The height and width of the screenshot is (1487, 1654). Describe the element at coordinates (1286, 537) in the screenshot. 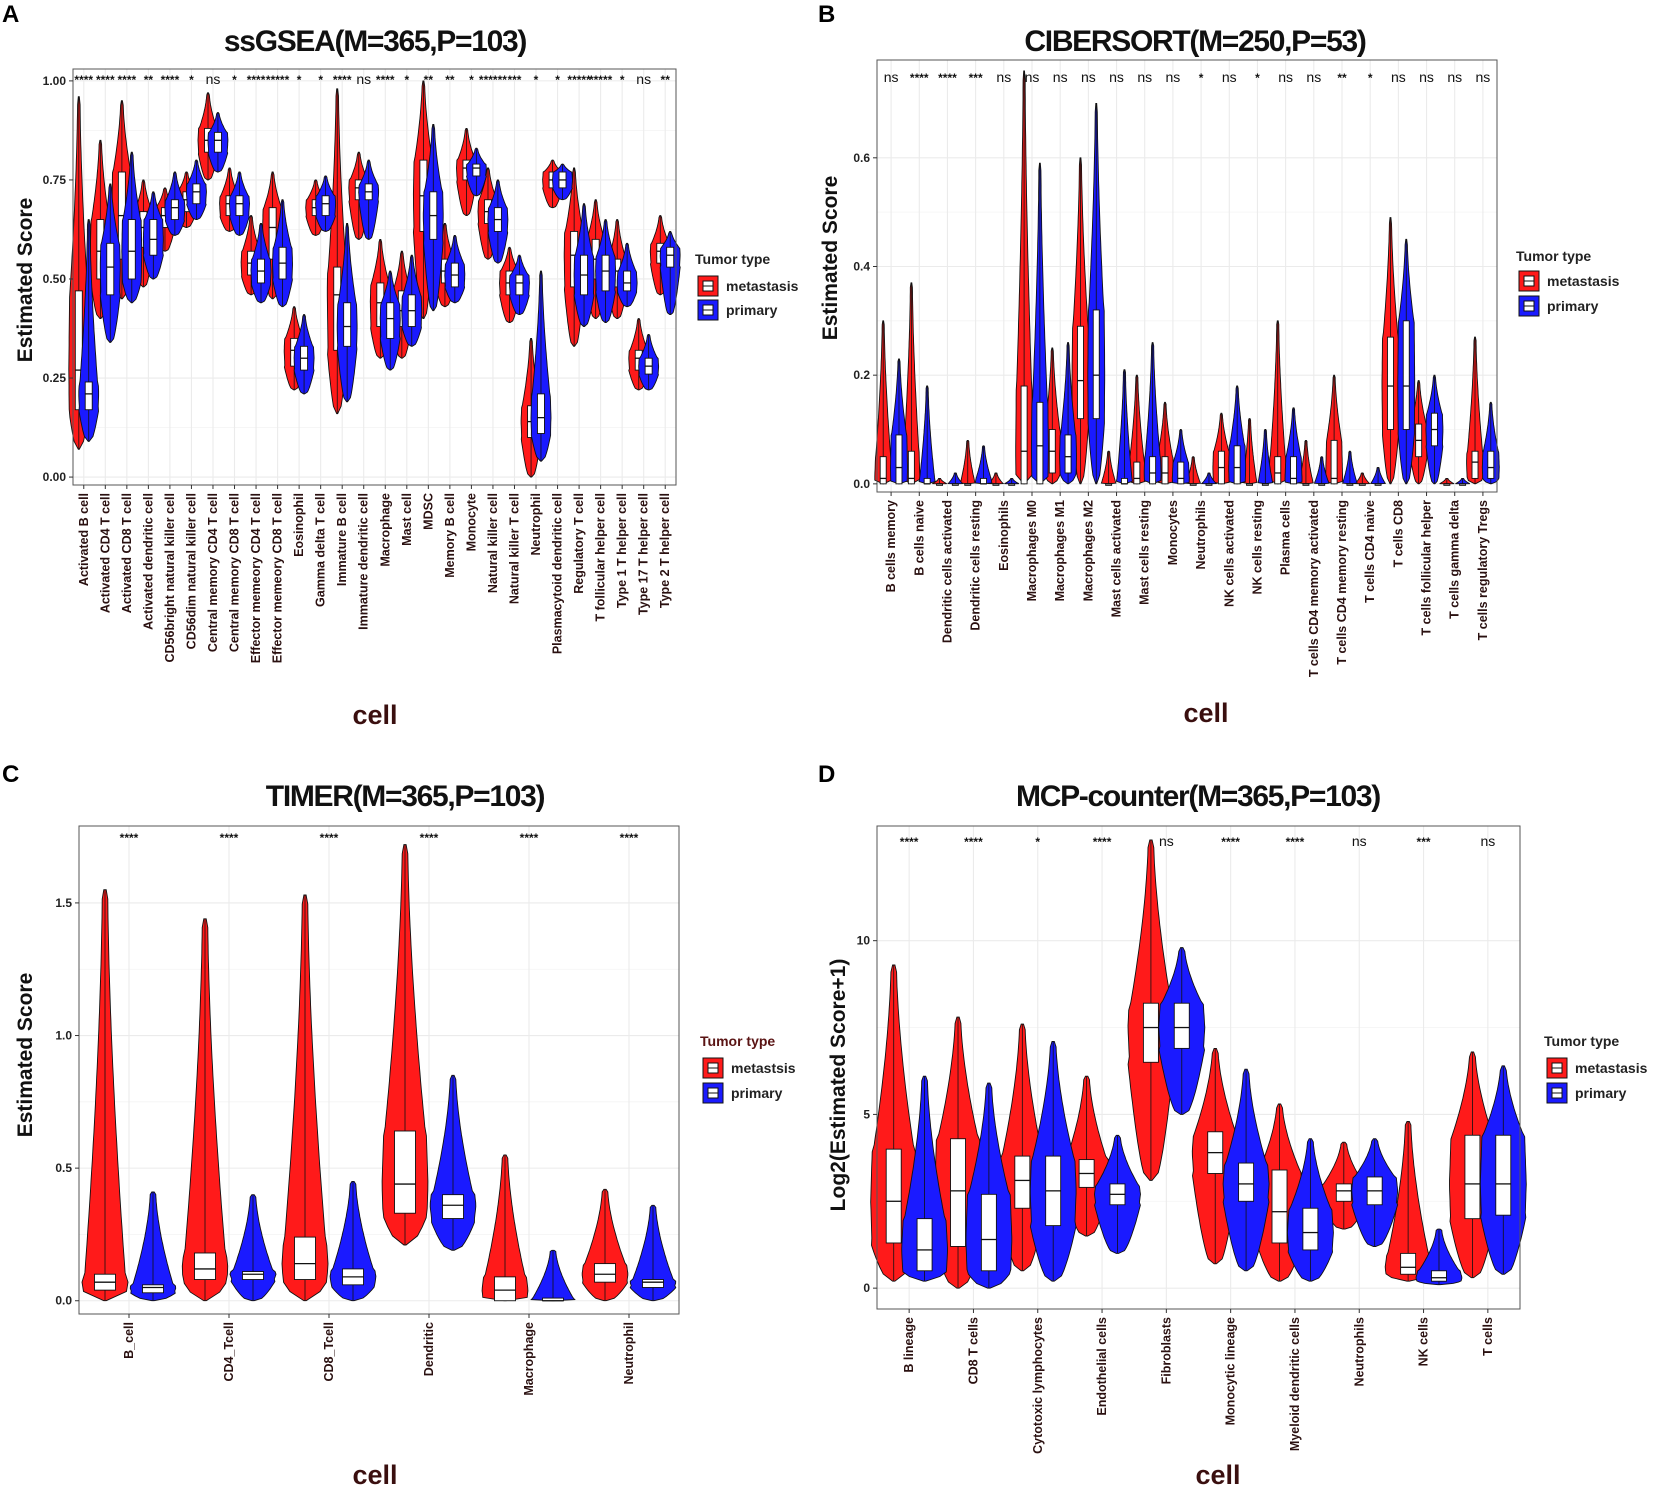

I see `x-tick-label: Plasma cells` at that location.